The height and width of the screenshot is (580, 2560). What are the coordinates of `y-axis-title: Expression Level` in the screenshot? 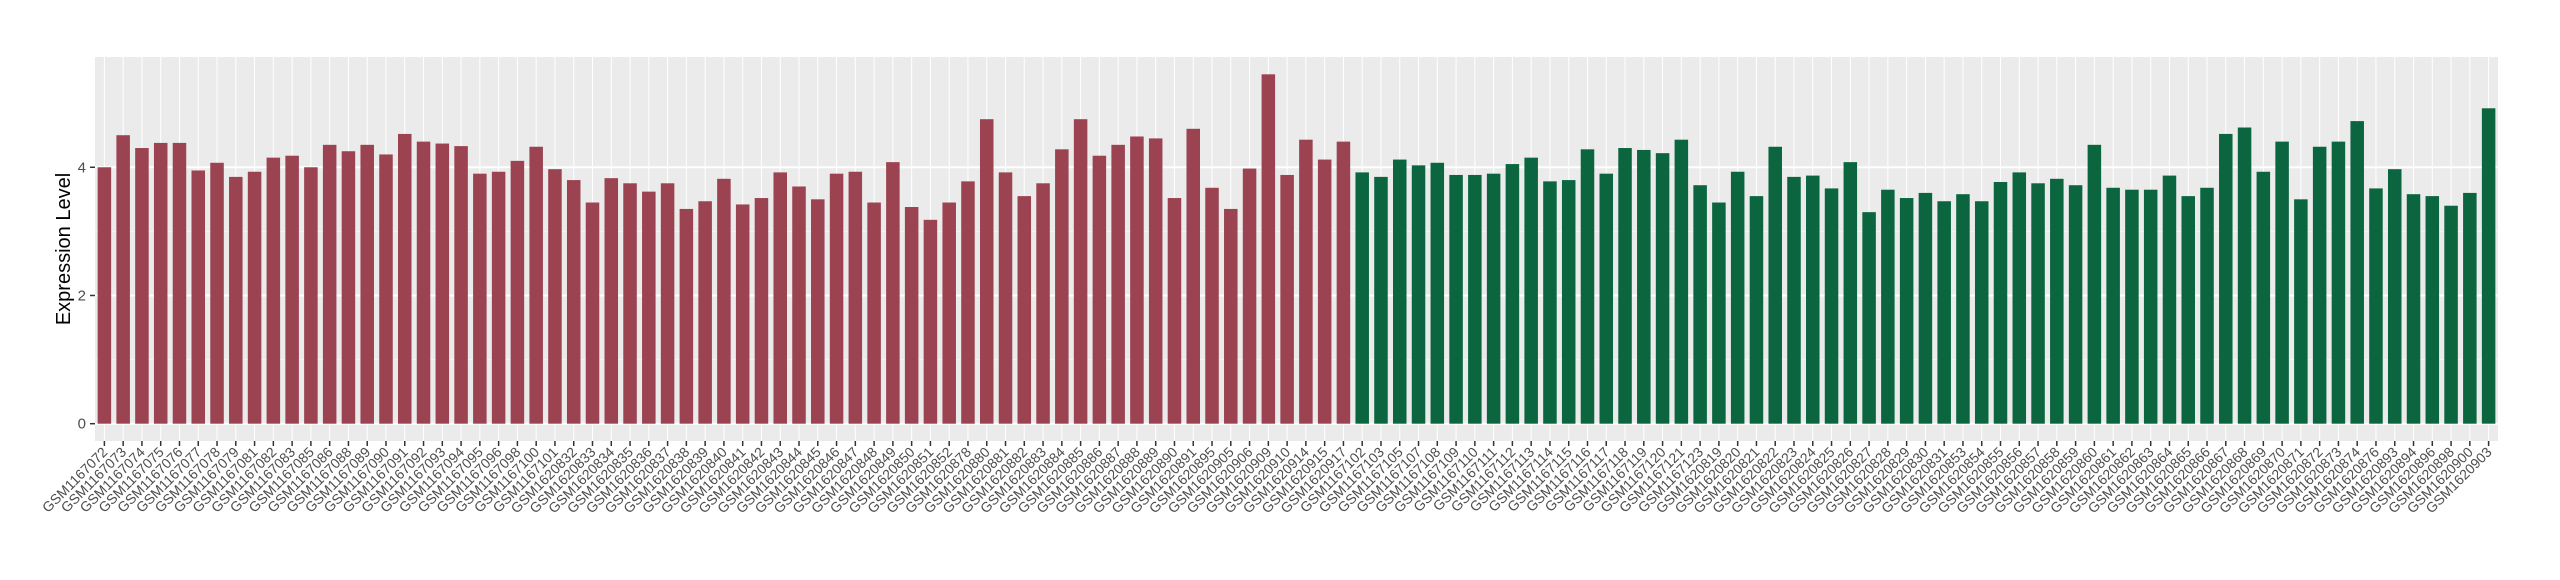 It's located at (64, 249).